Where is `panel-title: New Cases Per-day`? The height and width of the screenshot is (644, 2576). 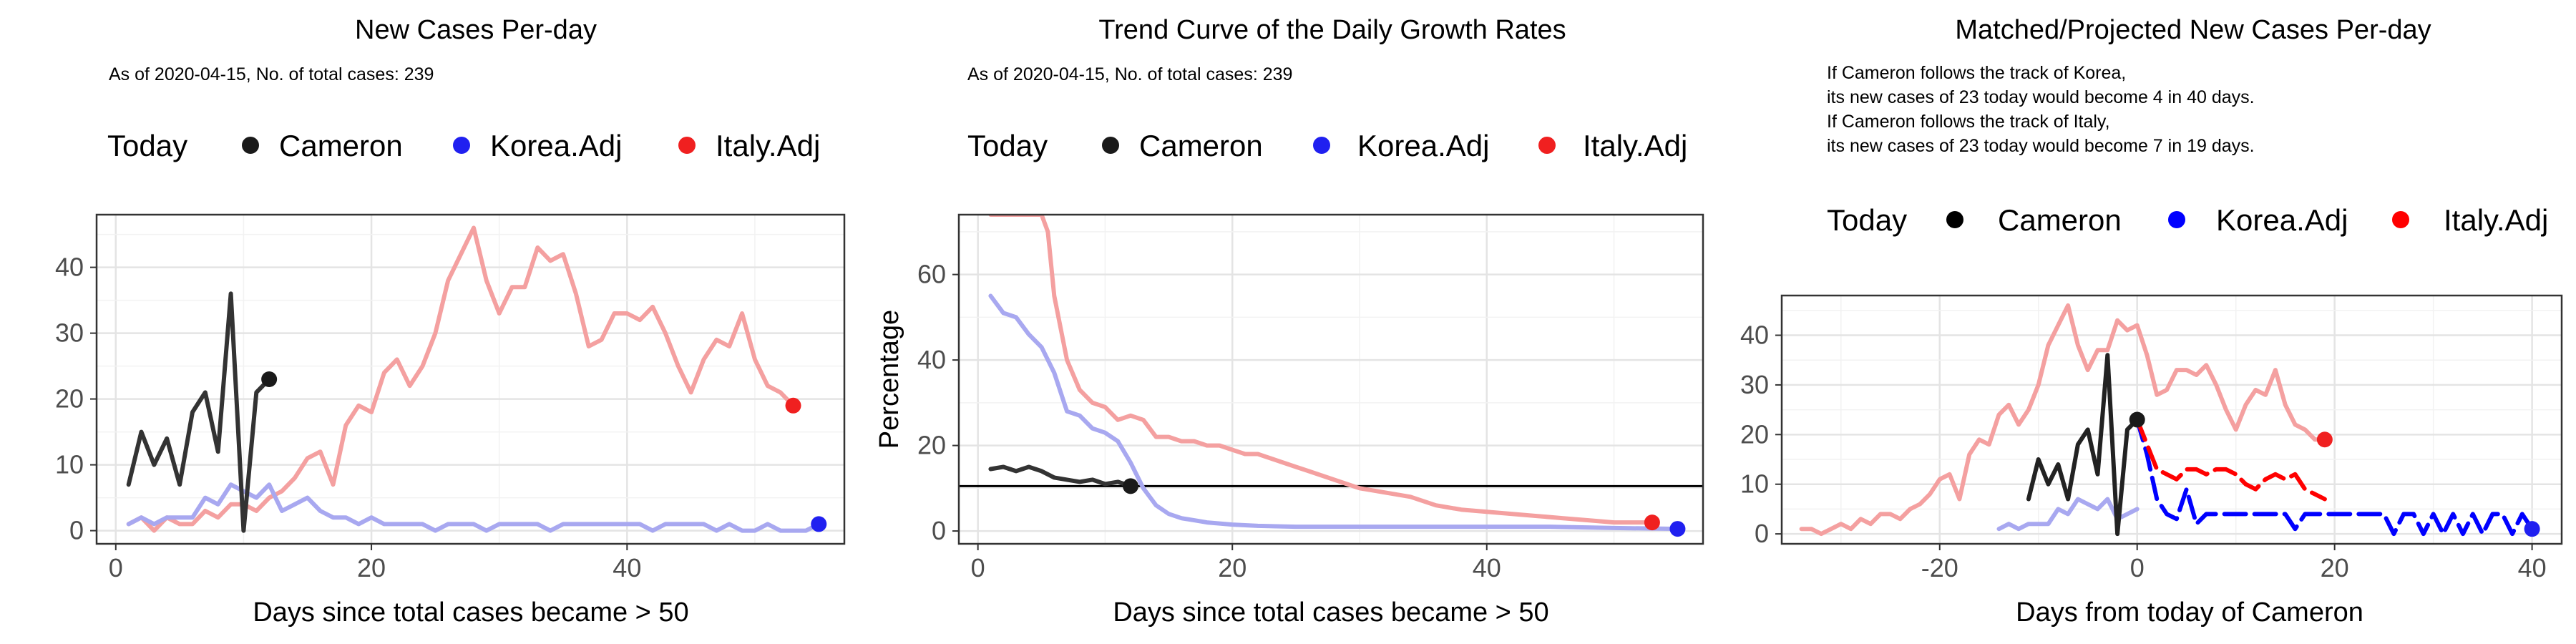 panel-title: New Cases Per-day is located at coordinates (476, 30).